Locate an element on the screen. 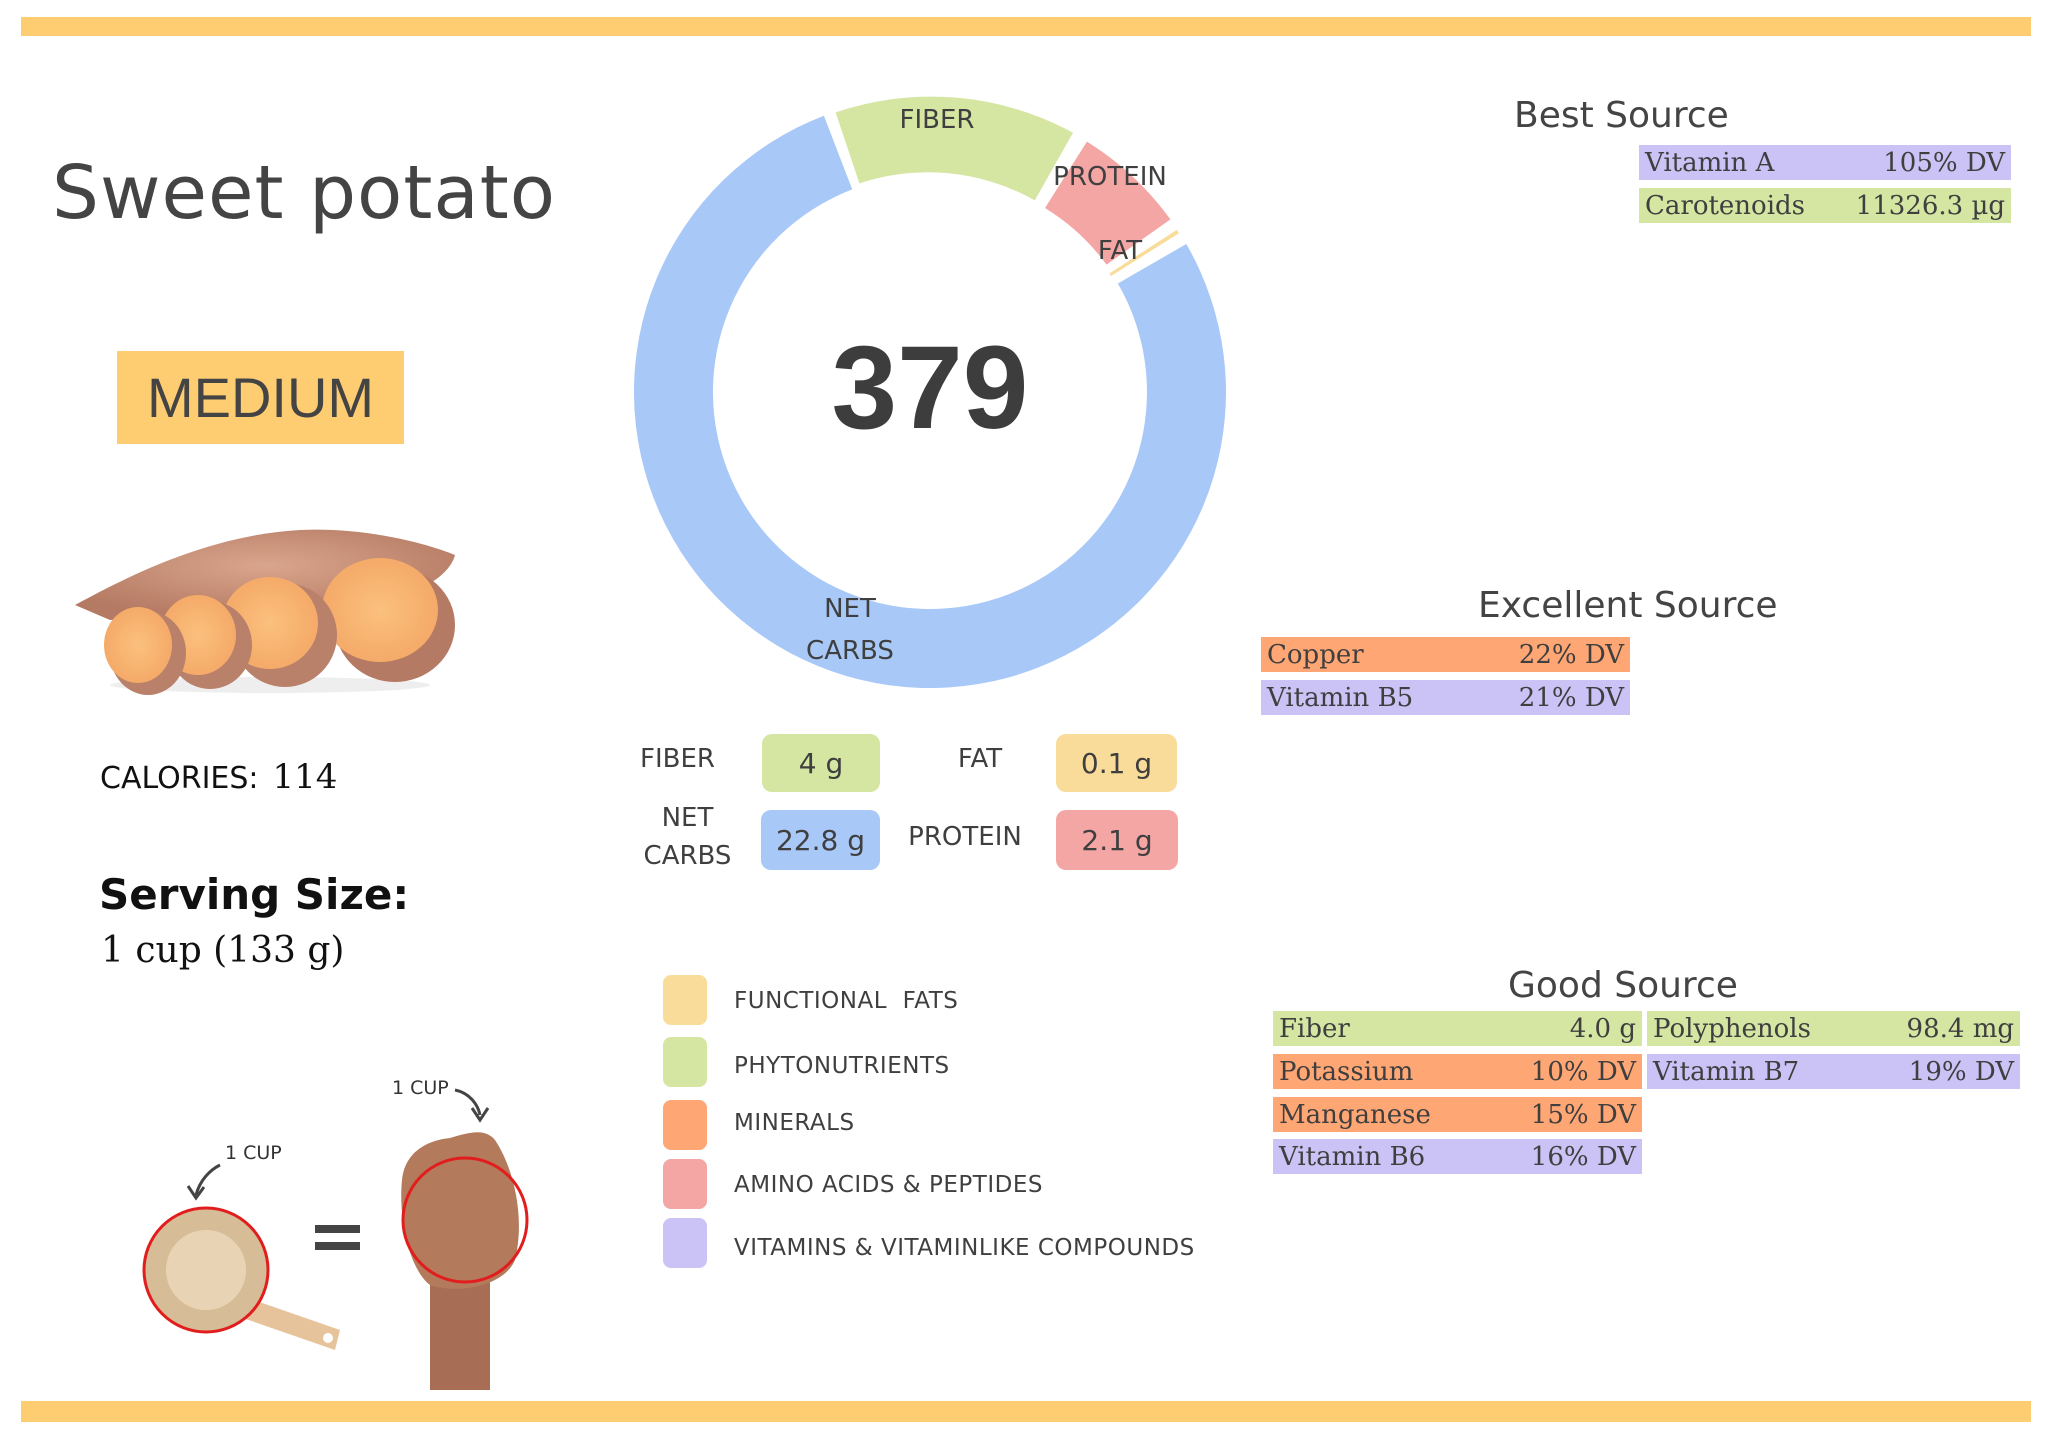  food-title: Sweet potato is located at coordinates (304, 193).